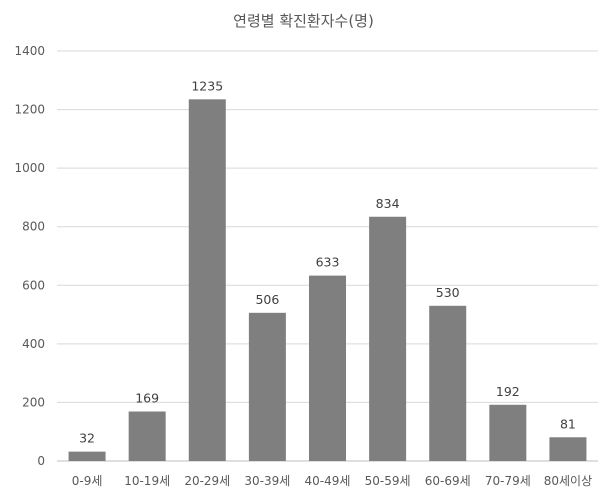  I want to click on data-label: 192, so click(508, 391).